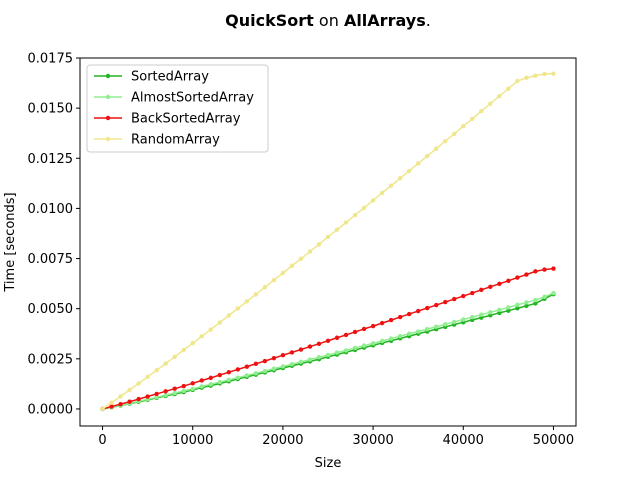  Describe the element at coordinates (385, 20) in the screenshot. I see `chart-title-part: AllArrays` at that location.